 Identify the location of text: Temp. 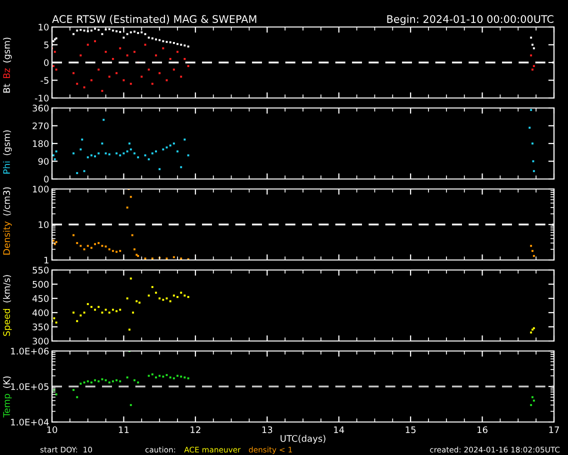
(7, 406).